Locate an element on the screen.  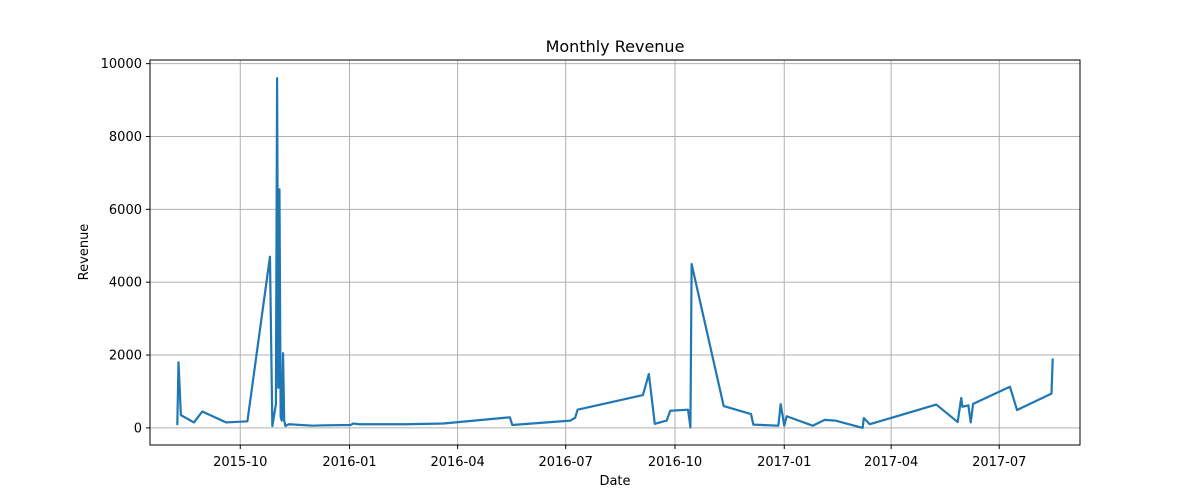
y-tick-label: 4000 is located at coordinates (125, 283).